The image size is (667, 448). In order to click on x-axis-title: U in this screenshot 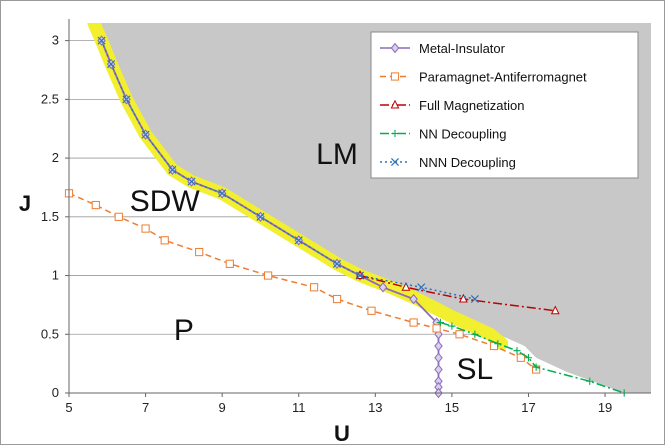, I will do `click(342, 433)`.